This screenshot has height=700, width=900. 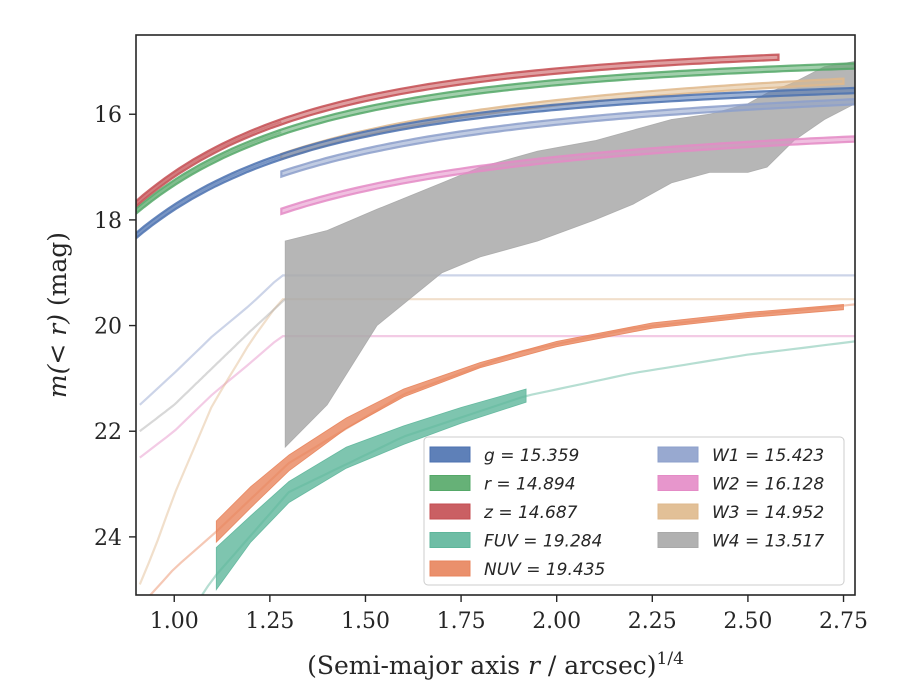 I want to click on legend-swatch-r, so click(x=450, y=483).